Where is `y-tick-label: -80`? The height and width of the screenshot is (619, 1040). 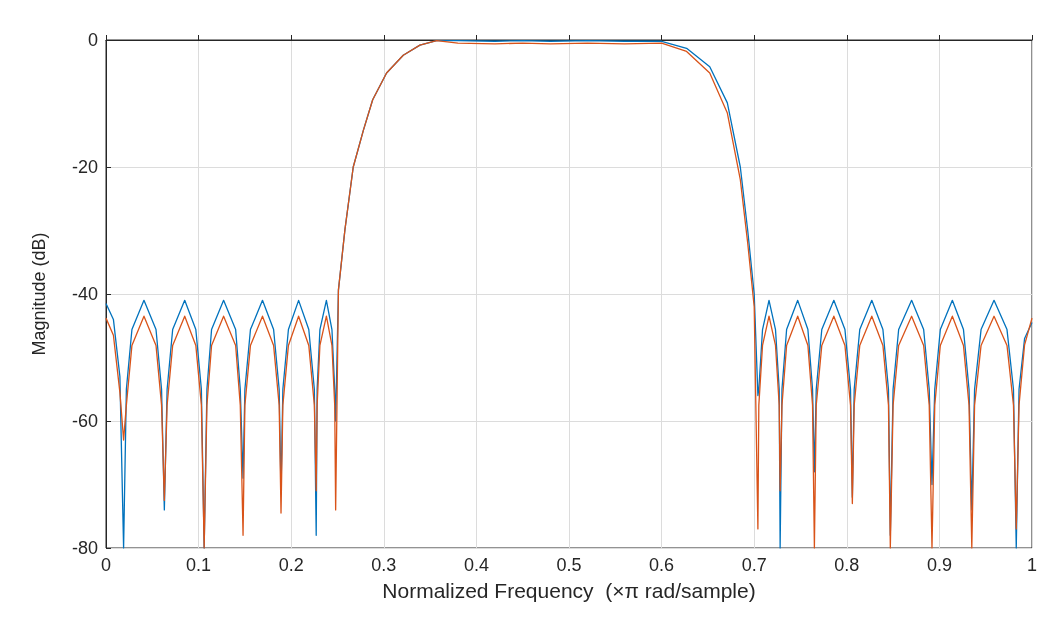 y-tick-label: -80 is located at coordinates (84, 548).